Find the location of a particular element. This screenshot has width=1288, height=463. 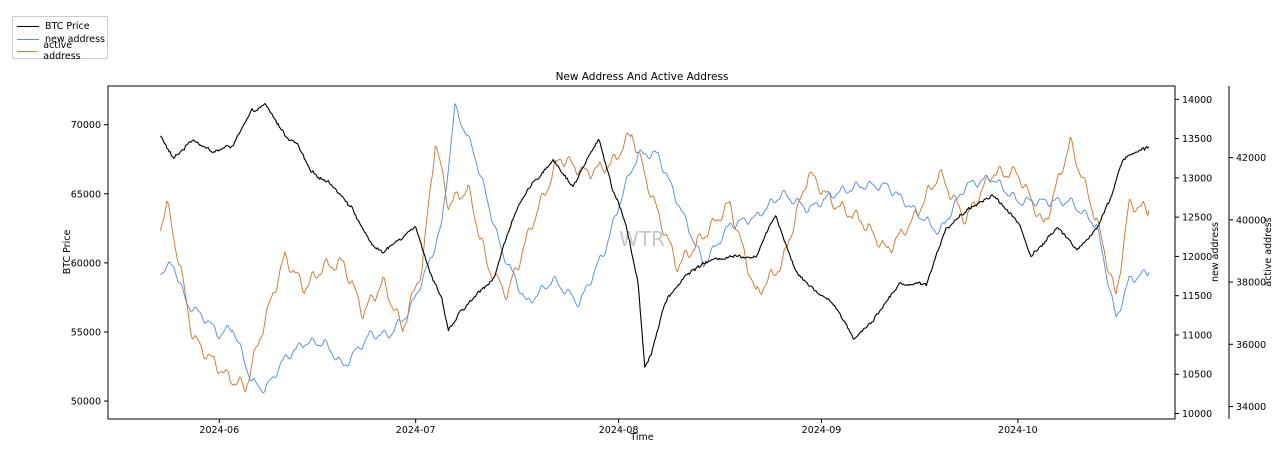

btc-price-axis-tick-label-70000: 70000 is located at coordinates (86, 125).